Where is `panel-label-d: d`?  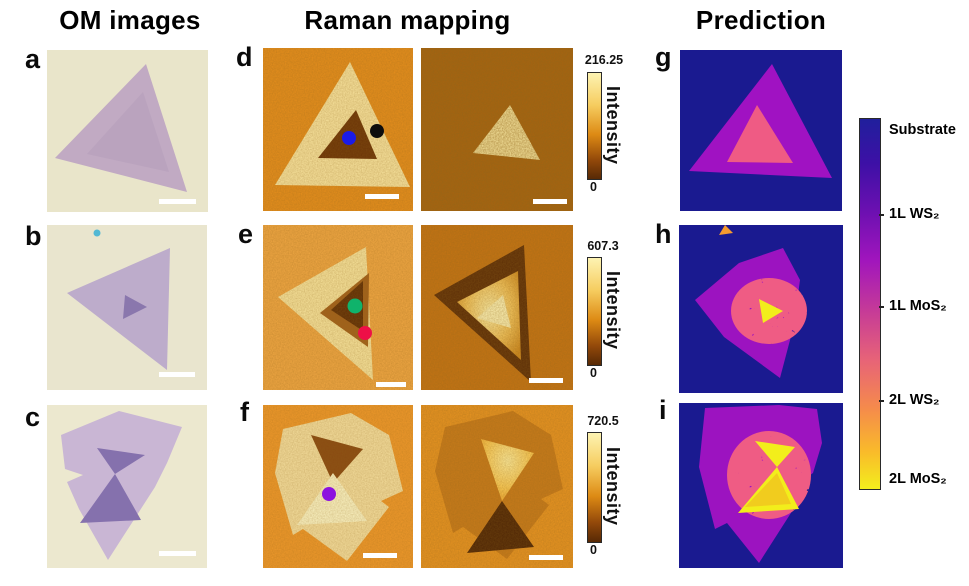 panel-label-d: d is located at coordinates (244, 57).